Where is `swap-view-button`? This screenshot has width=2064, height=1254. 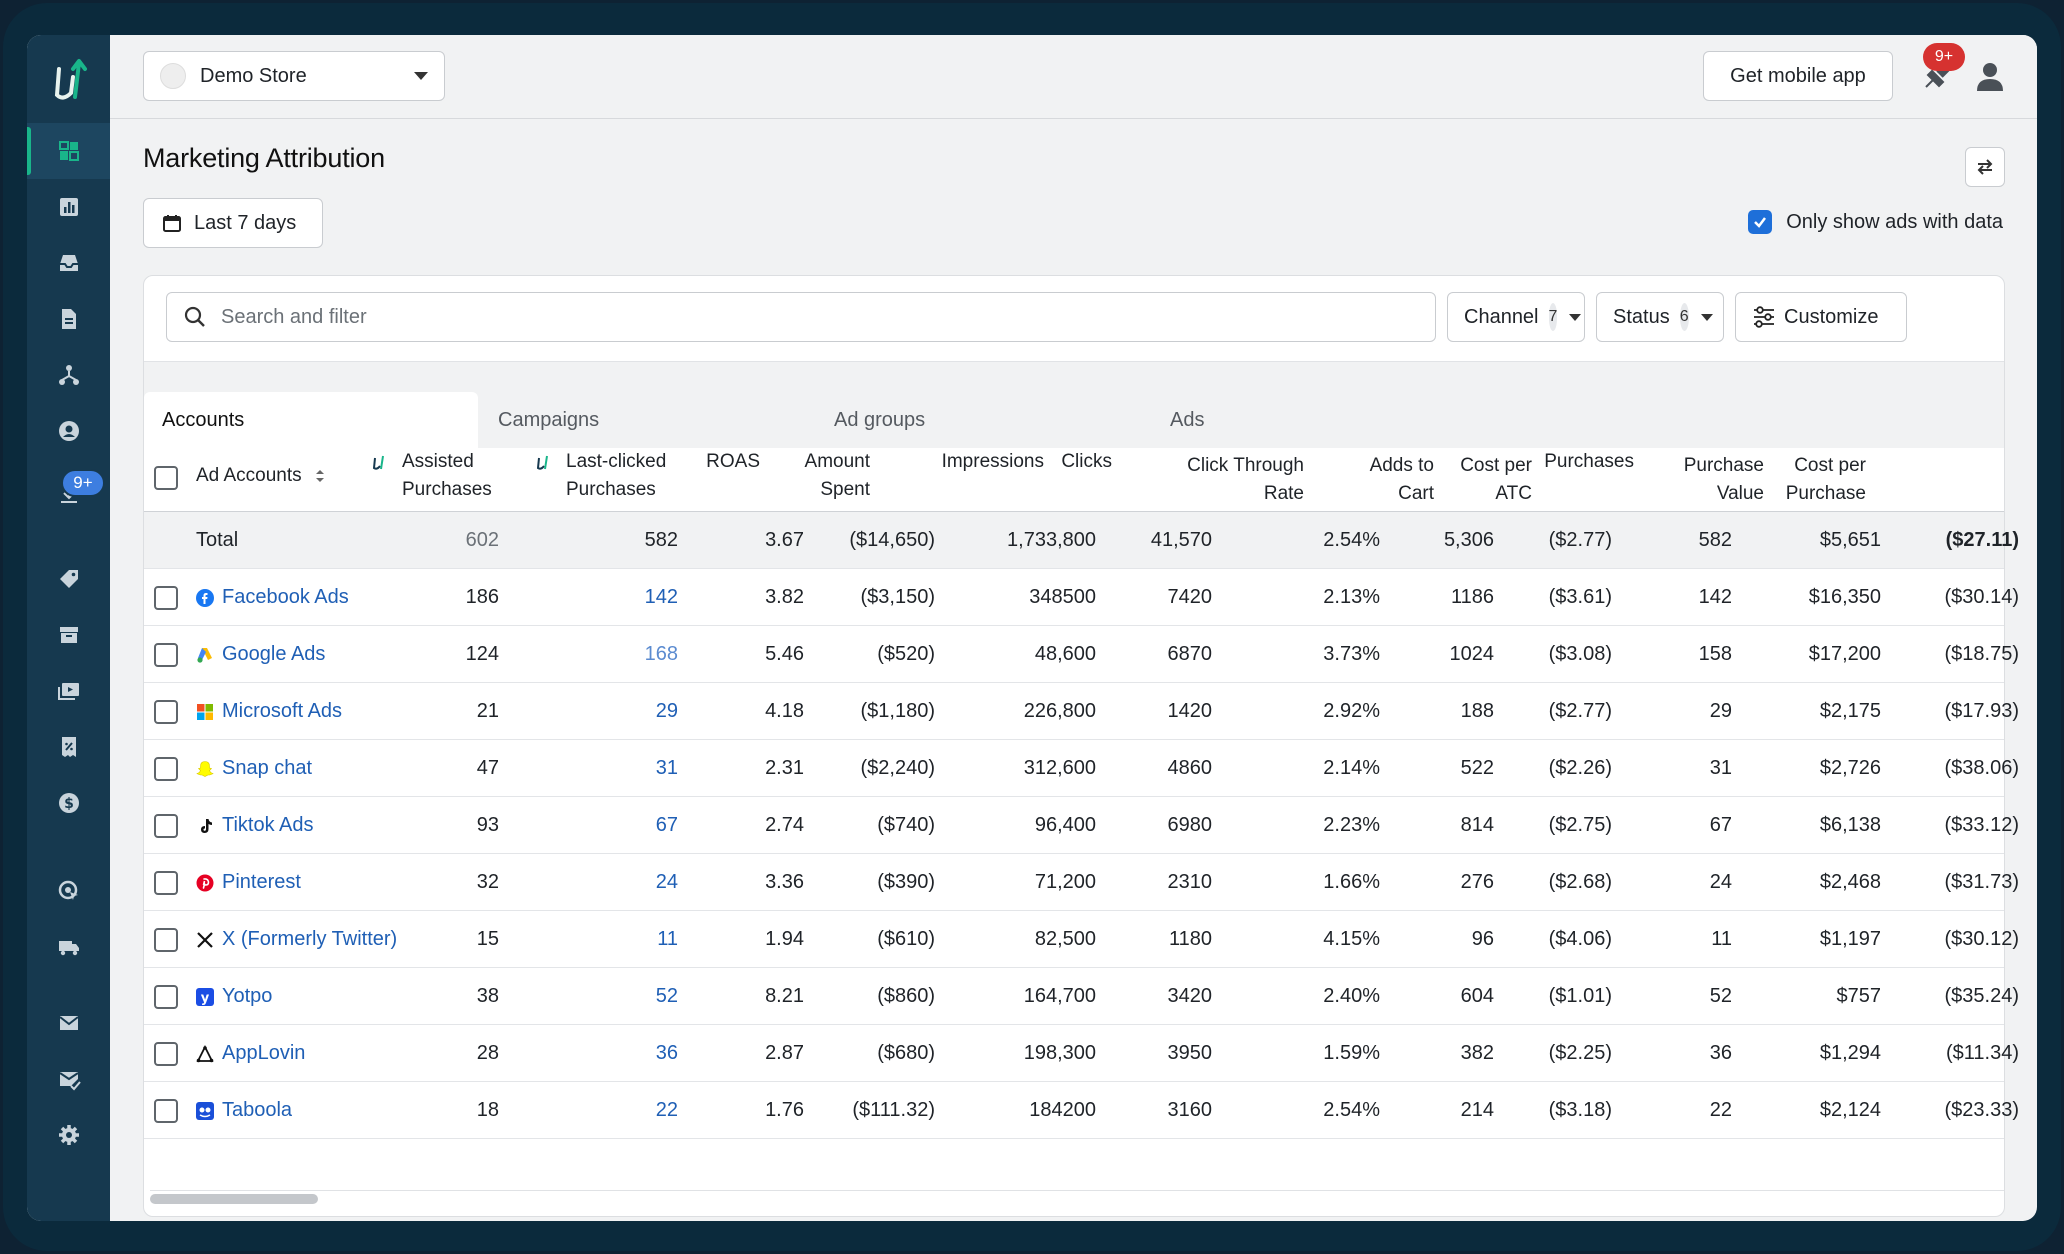 swap-view-button is located at coordinates (1985, 167).